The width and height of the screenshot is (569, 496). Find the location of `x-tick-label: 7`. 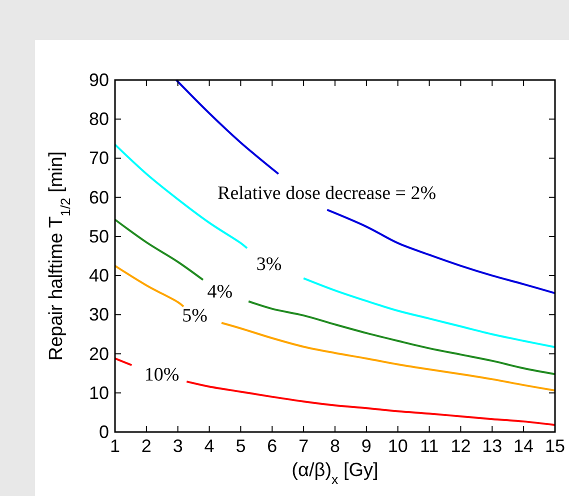

x-tick-label: 7 is located at coordinates (303, 446).